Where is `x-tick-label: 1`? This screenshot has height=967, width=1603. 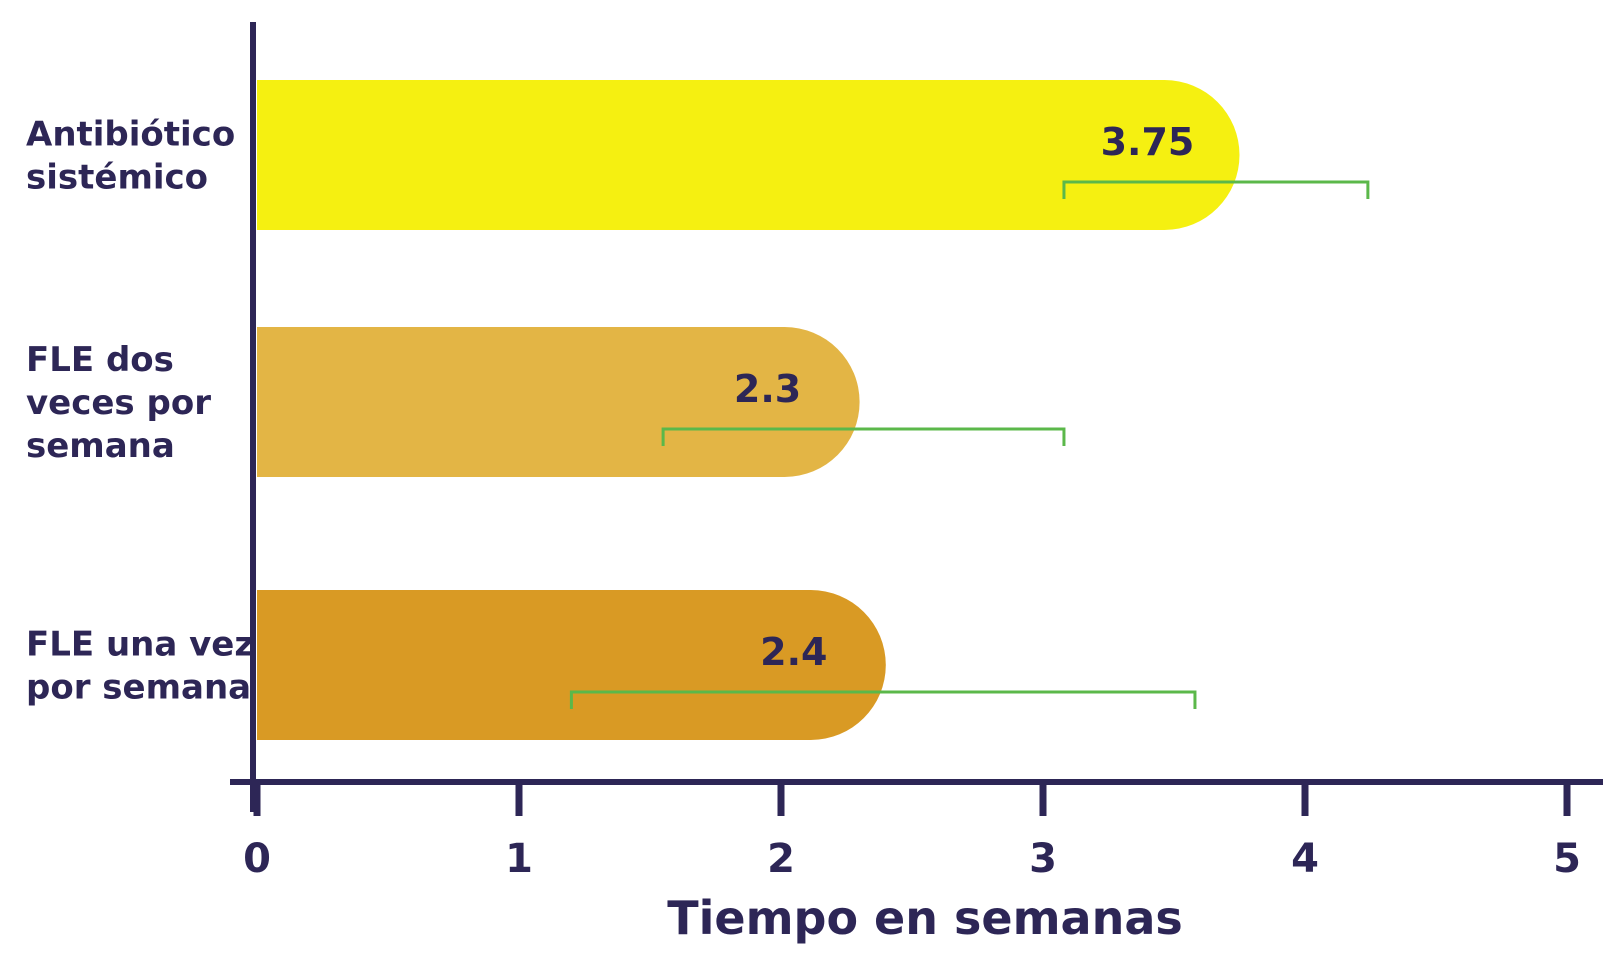
x-tick-label: 1 is located at coordinates (519, 859).